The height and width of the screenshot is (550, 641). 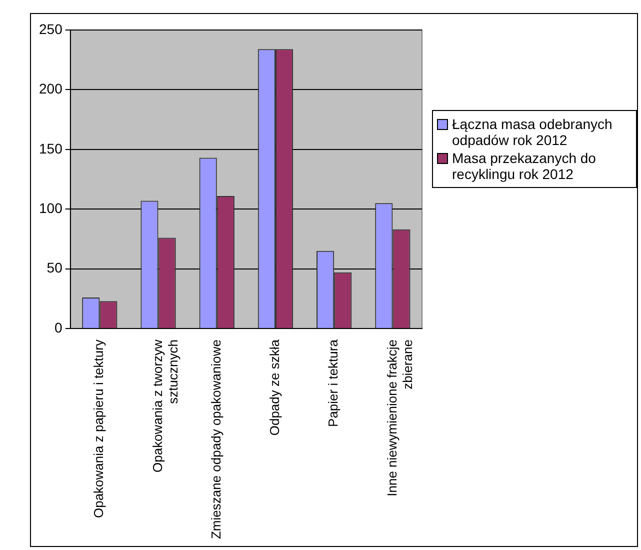 What do you see at coordinates (274, 387) in the screenshot?
I see `x-tick-label: Odpady ze szkła` at bounding box center [274, 387].